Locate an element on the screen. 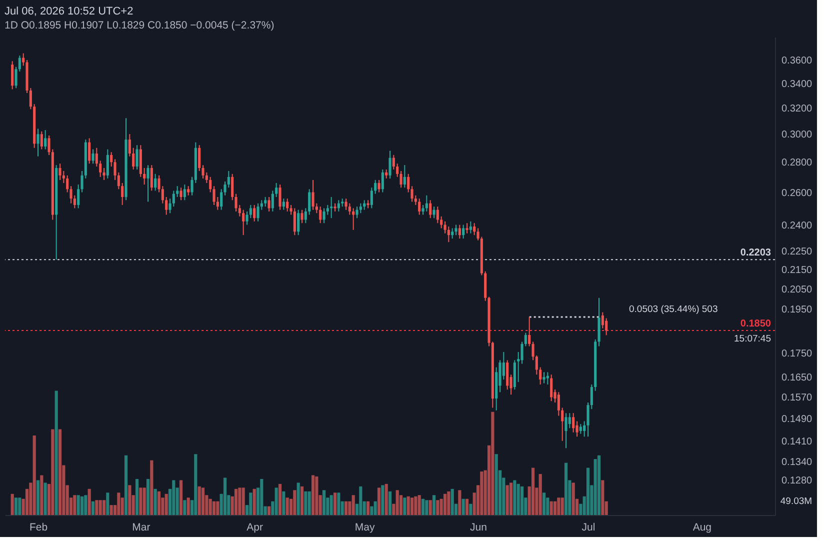 This screenshot has height=560, width=825. y-tick-label: 0.2250 is located at coordinates (797, 252).